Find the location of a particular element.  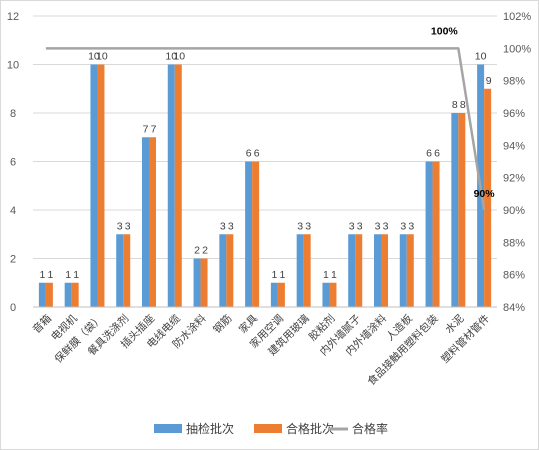

bar-inspected-label: 2 is located at coordinates (197, 251).